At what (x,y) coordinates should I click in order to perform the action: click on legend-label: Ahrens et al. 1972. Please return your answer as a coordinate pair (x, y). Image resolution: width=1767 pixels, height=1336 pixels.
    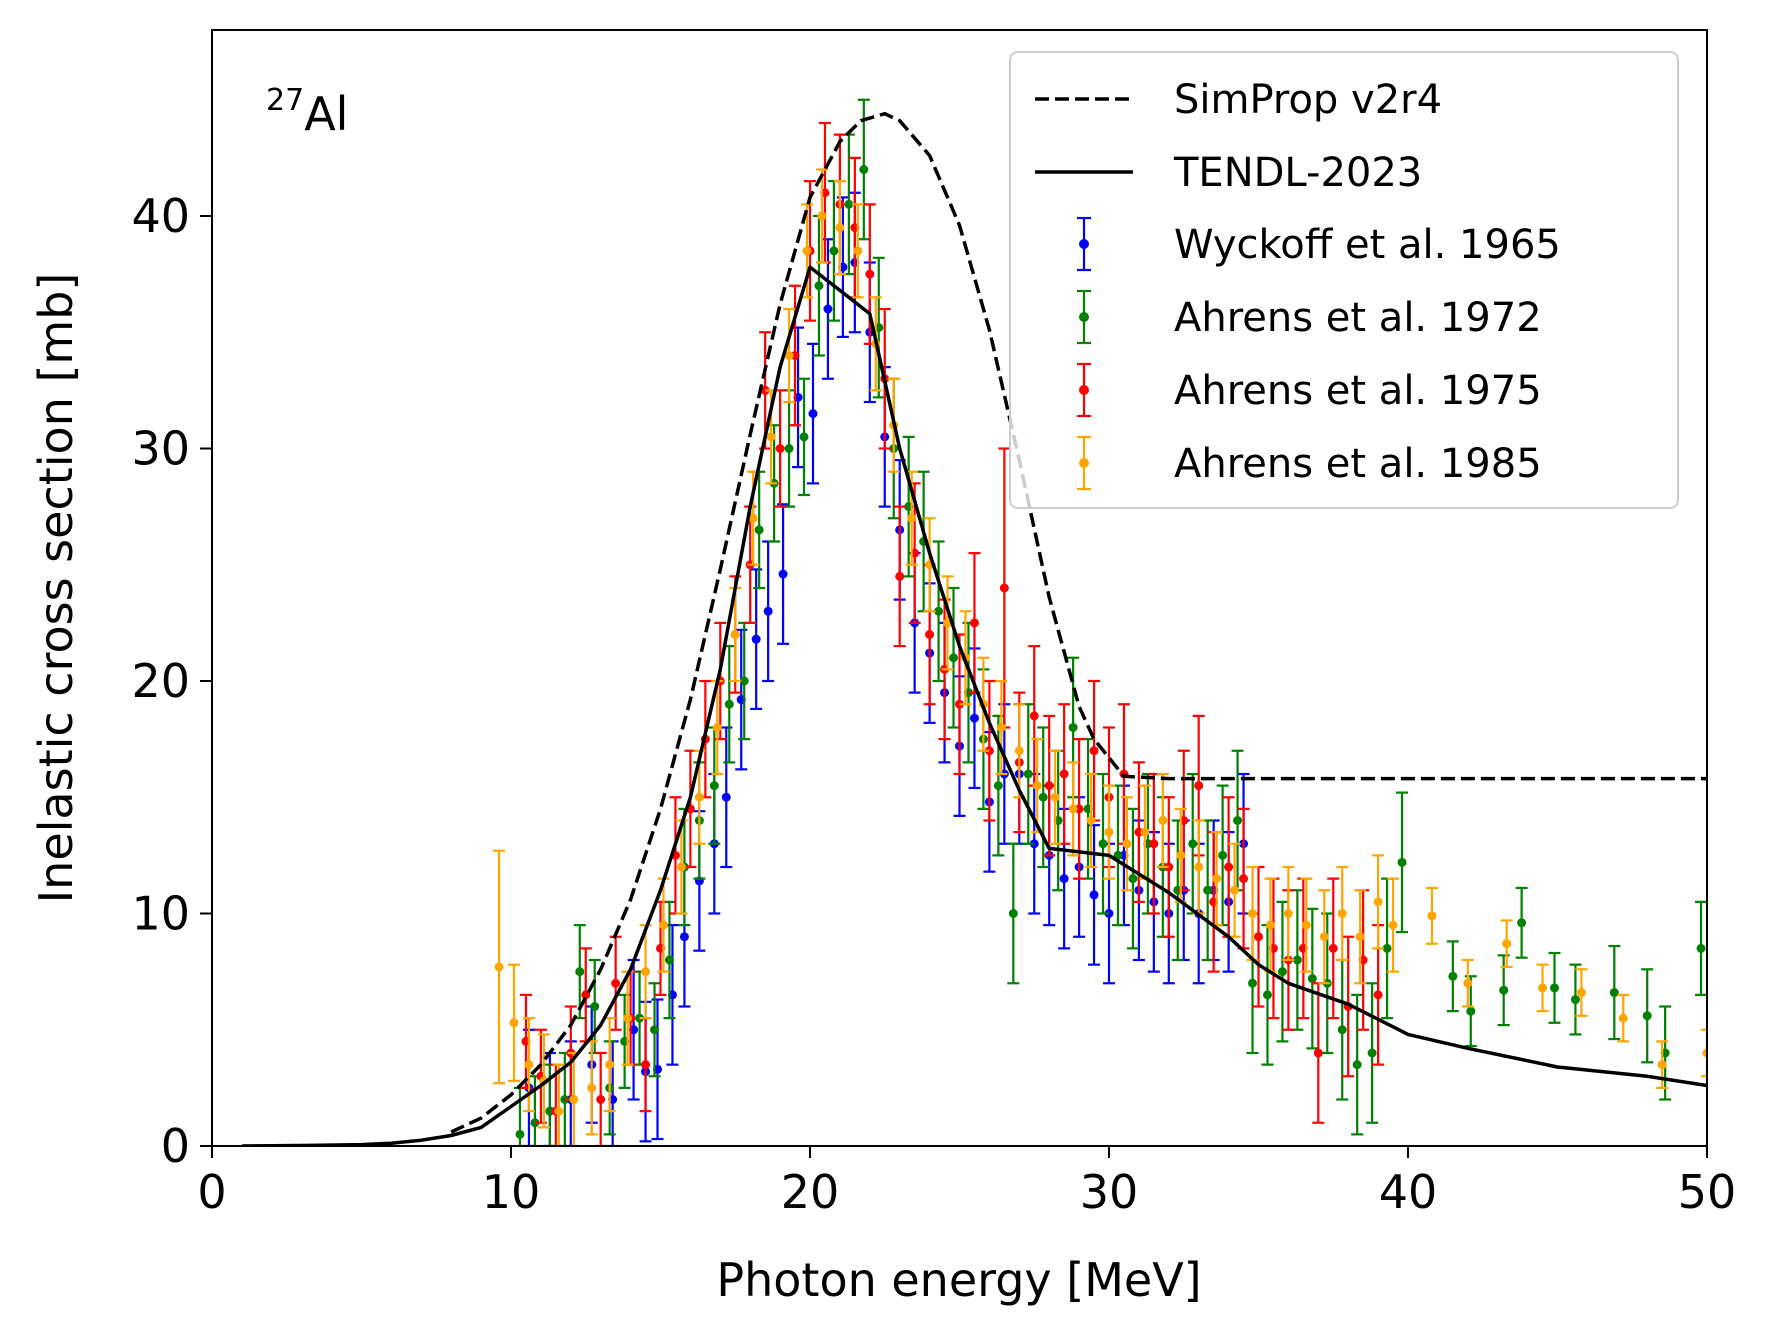
    Looking at the image, I should click on (1358, 318).